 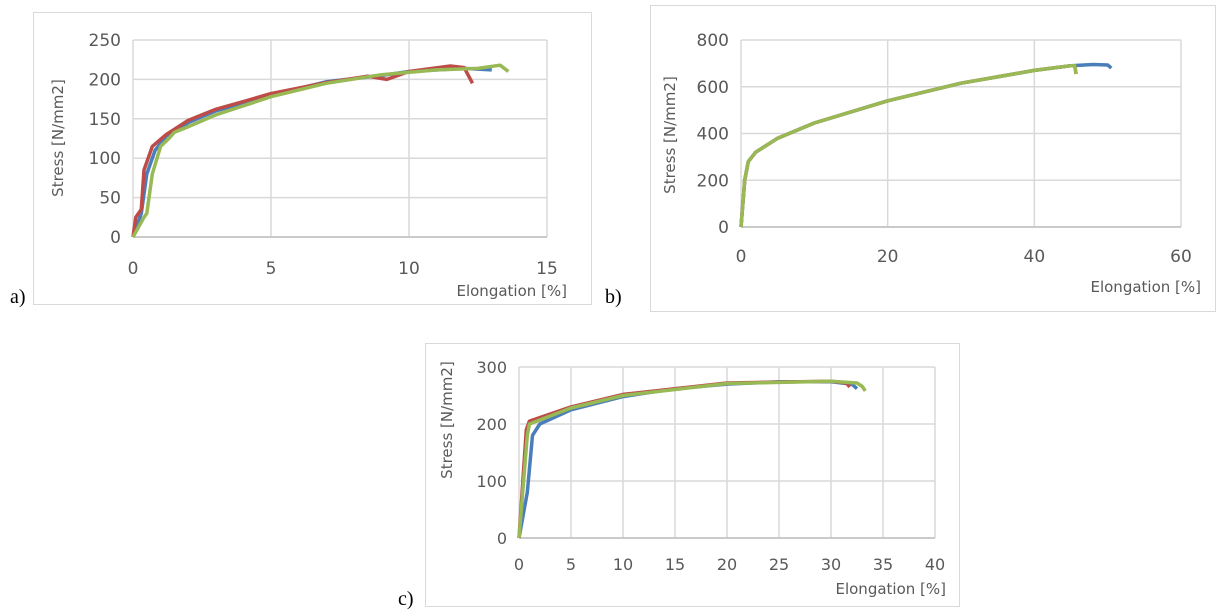 What do you see at coordinates (713, 88) in the screenshot?
I see `y-tick-label: 600` at bounding box center [713, 88].